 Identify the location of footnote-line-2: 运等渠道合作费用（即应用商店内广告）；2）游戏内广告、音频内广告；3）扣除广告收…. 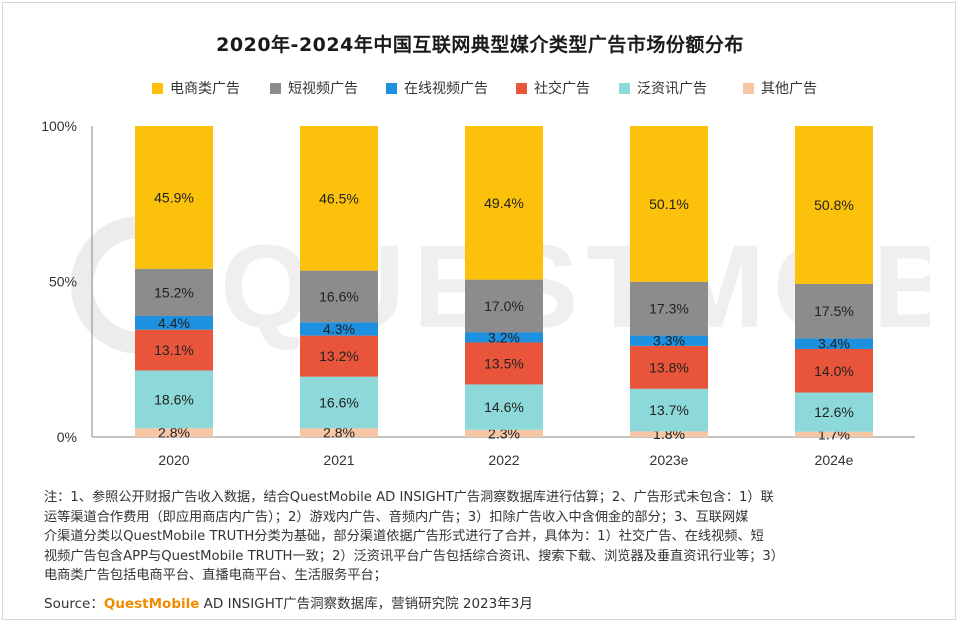
(396, 517).